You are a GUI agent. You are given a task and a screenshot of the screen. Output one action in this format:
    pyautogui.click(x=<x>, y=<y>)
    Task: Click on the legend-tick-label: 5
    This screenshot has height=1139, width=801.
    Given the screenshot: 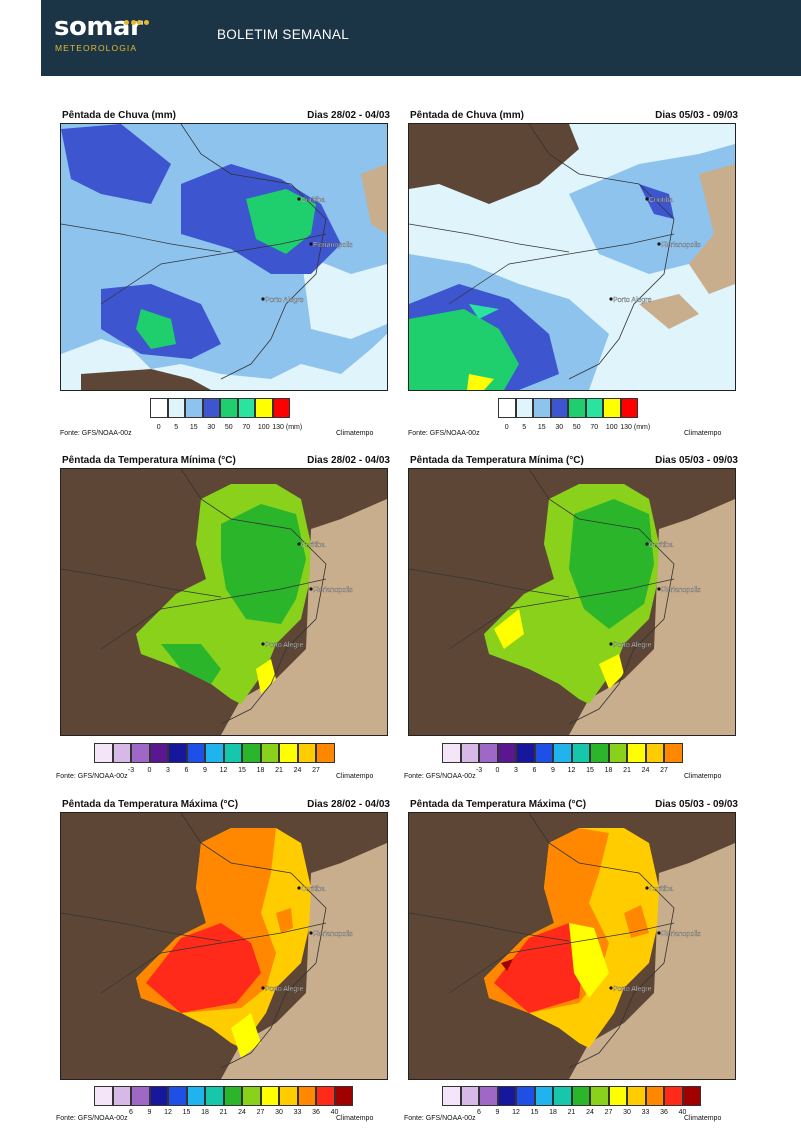 What is the action you would take?
    pyautogui.click(x=176, y=427)
    